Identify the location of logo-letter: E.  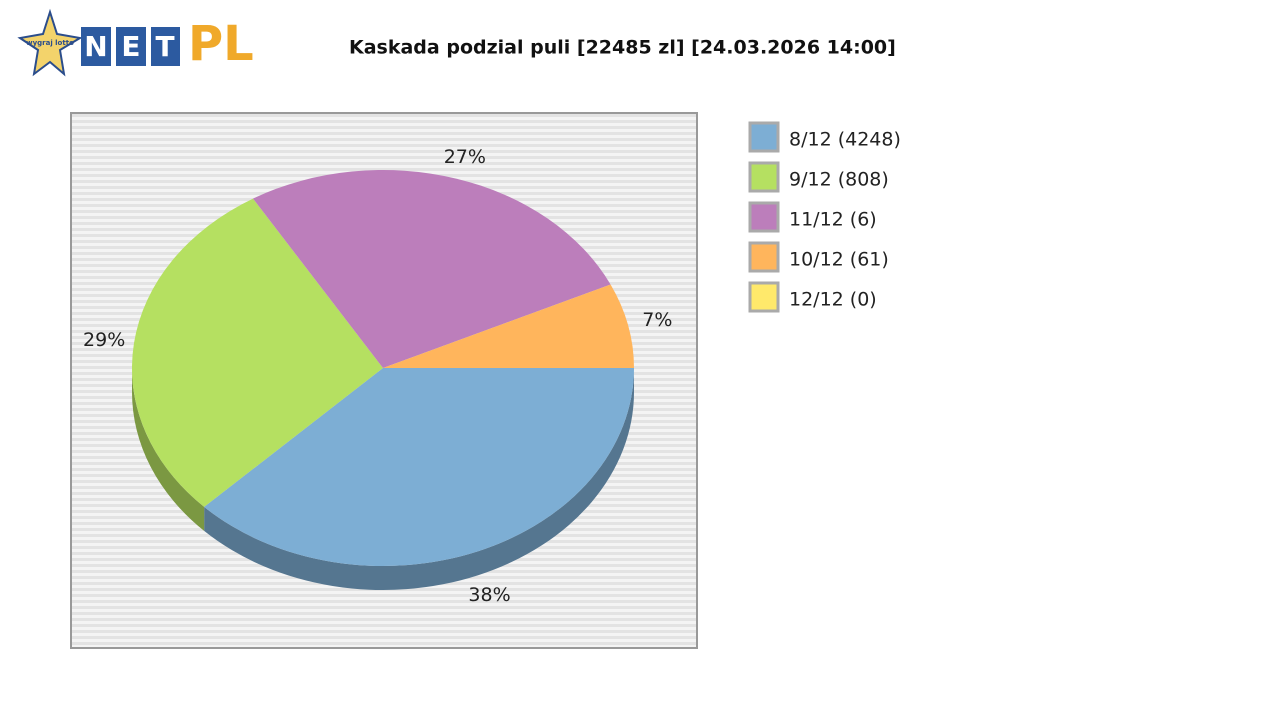
(130, 46).